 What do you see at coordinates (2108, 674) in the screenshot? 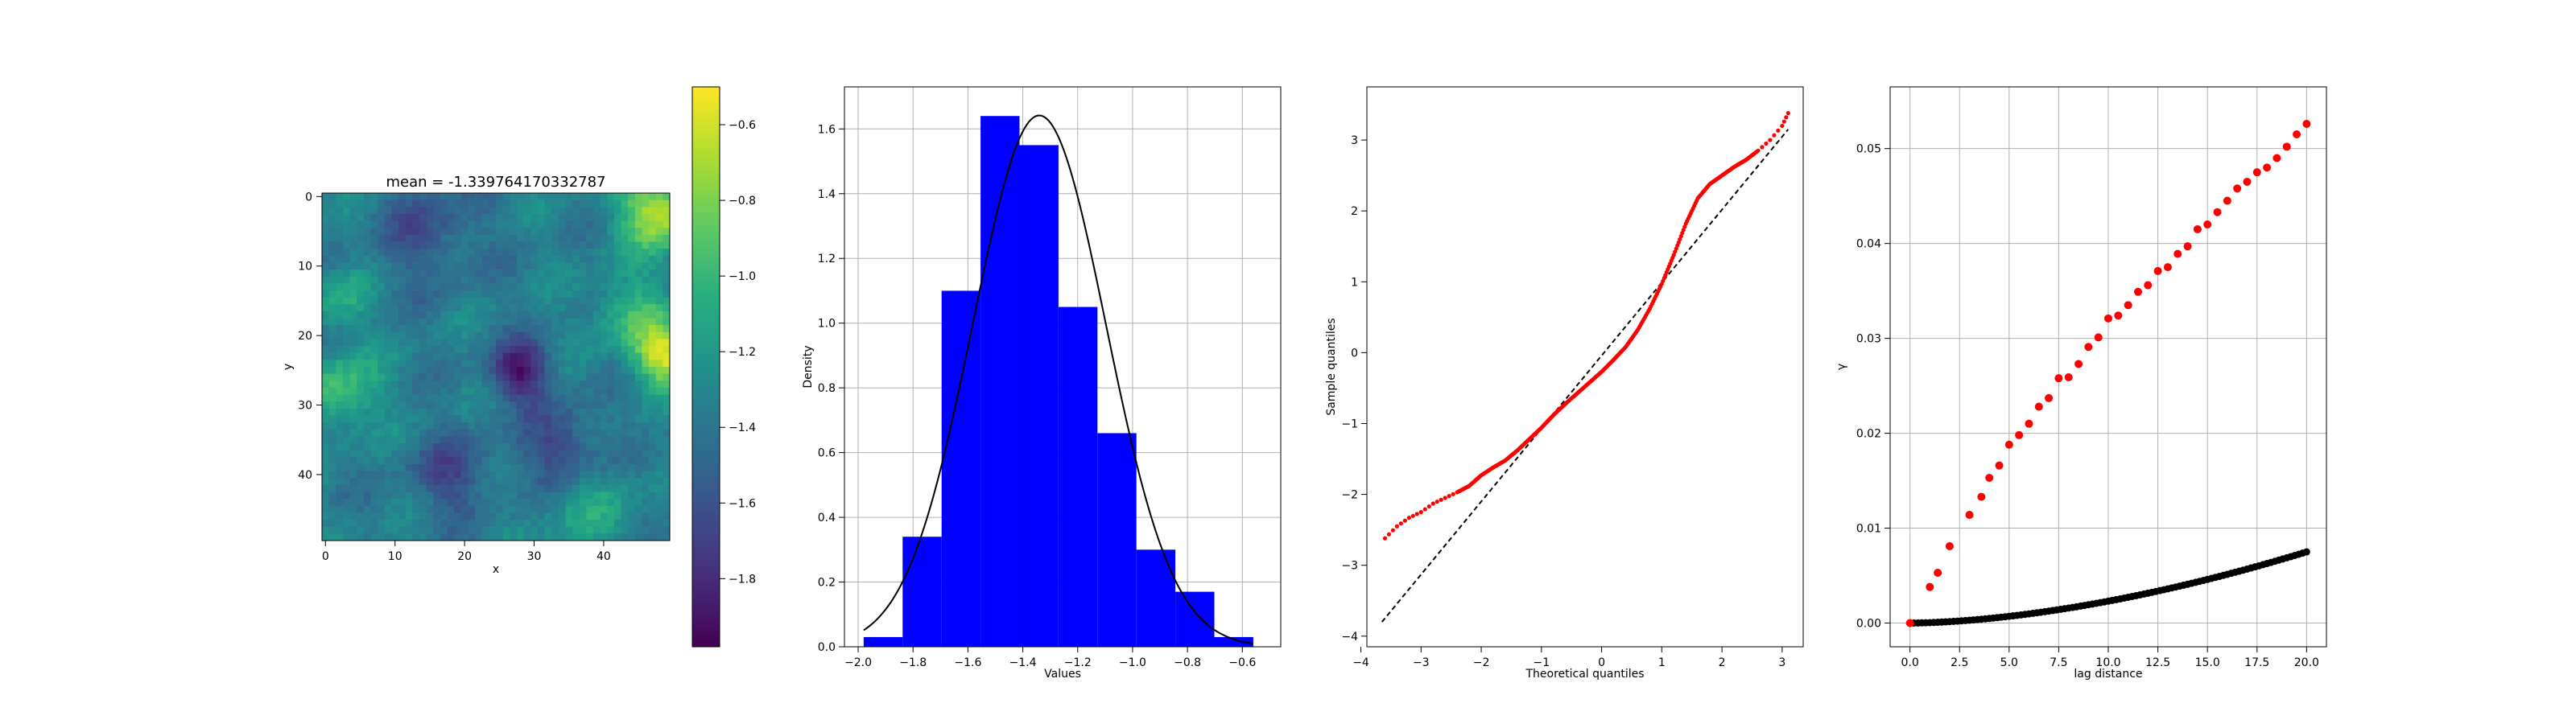
I see `variogram-x-label: lag distance` at bounding box center [2108, 674].